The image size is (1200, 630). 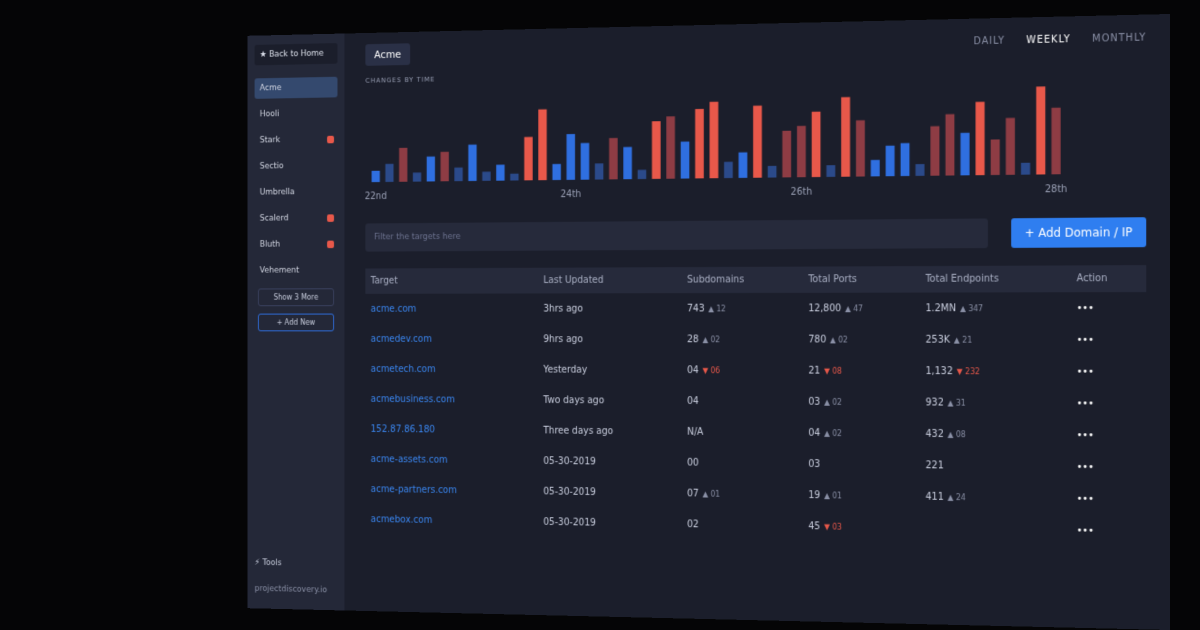 What do you see at coordinates (742, 280) in the screenshot?
I see `column-header: Subdomains` at bounding box center [742, 280].